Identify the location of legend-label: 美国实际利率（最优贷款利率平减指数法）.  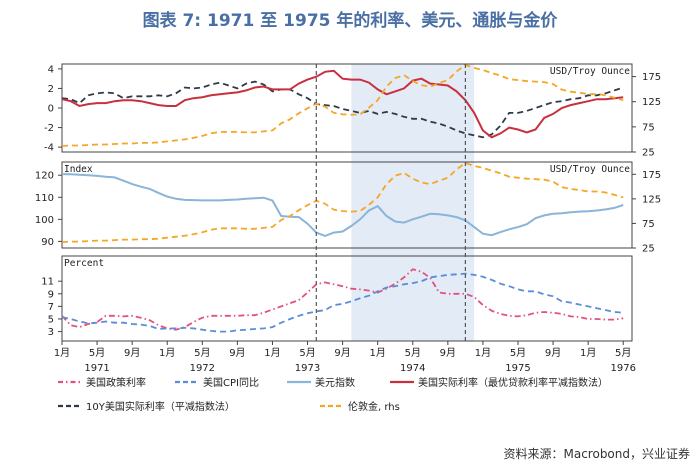
(513, 382).